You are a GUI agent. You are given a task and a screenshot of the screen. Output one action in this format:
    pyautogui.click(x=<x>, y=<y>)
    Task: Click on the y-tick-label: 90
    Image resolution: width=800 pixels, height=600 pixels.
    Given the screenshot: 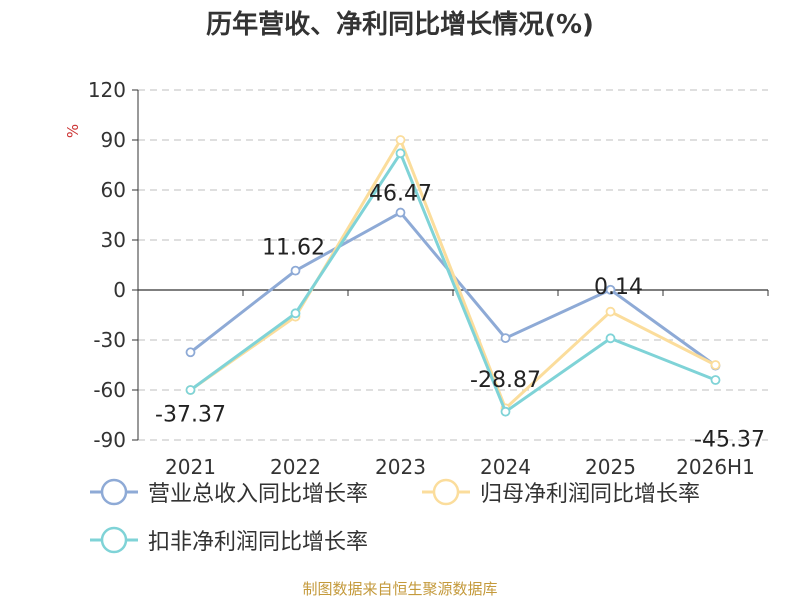 What is the action you would take?
    pyautogui.click(x=113, y=140)
    